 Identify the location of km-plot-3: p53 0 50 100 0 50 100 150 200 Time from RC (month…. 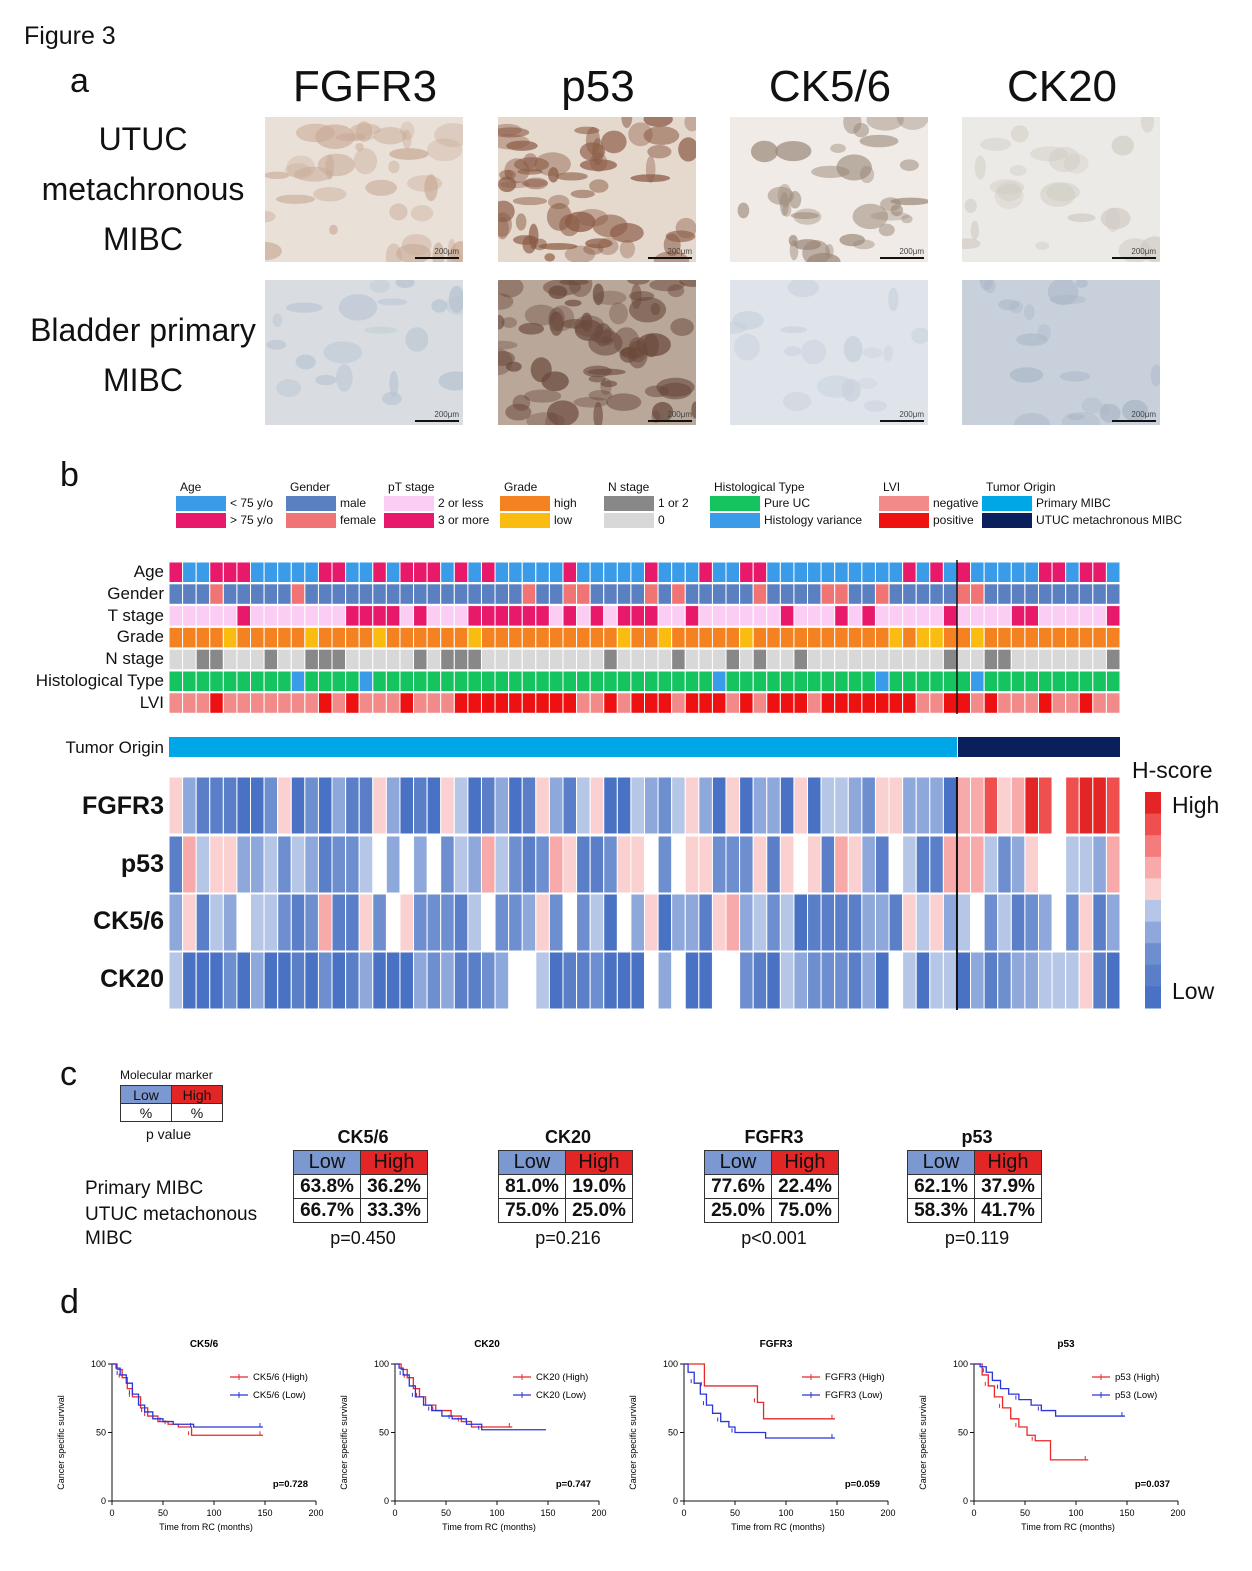
(1052, 1435).